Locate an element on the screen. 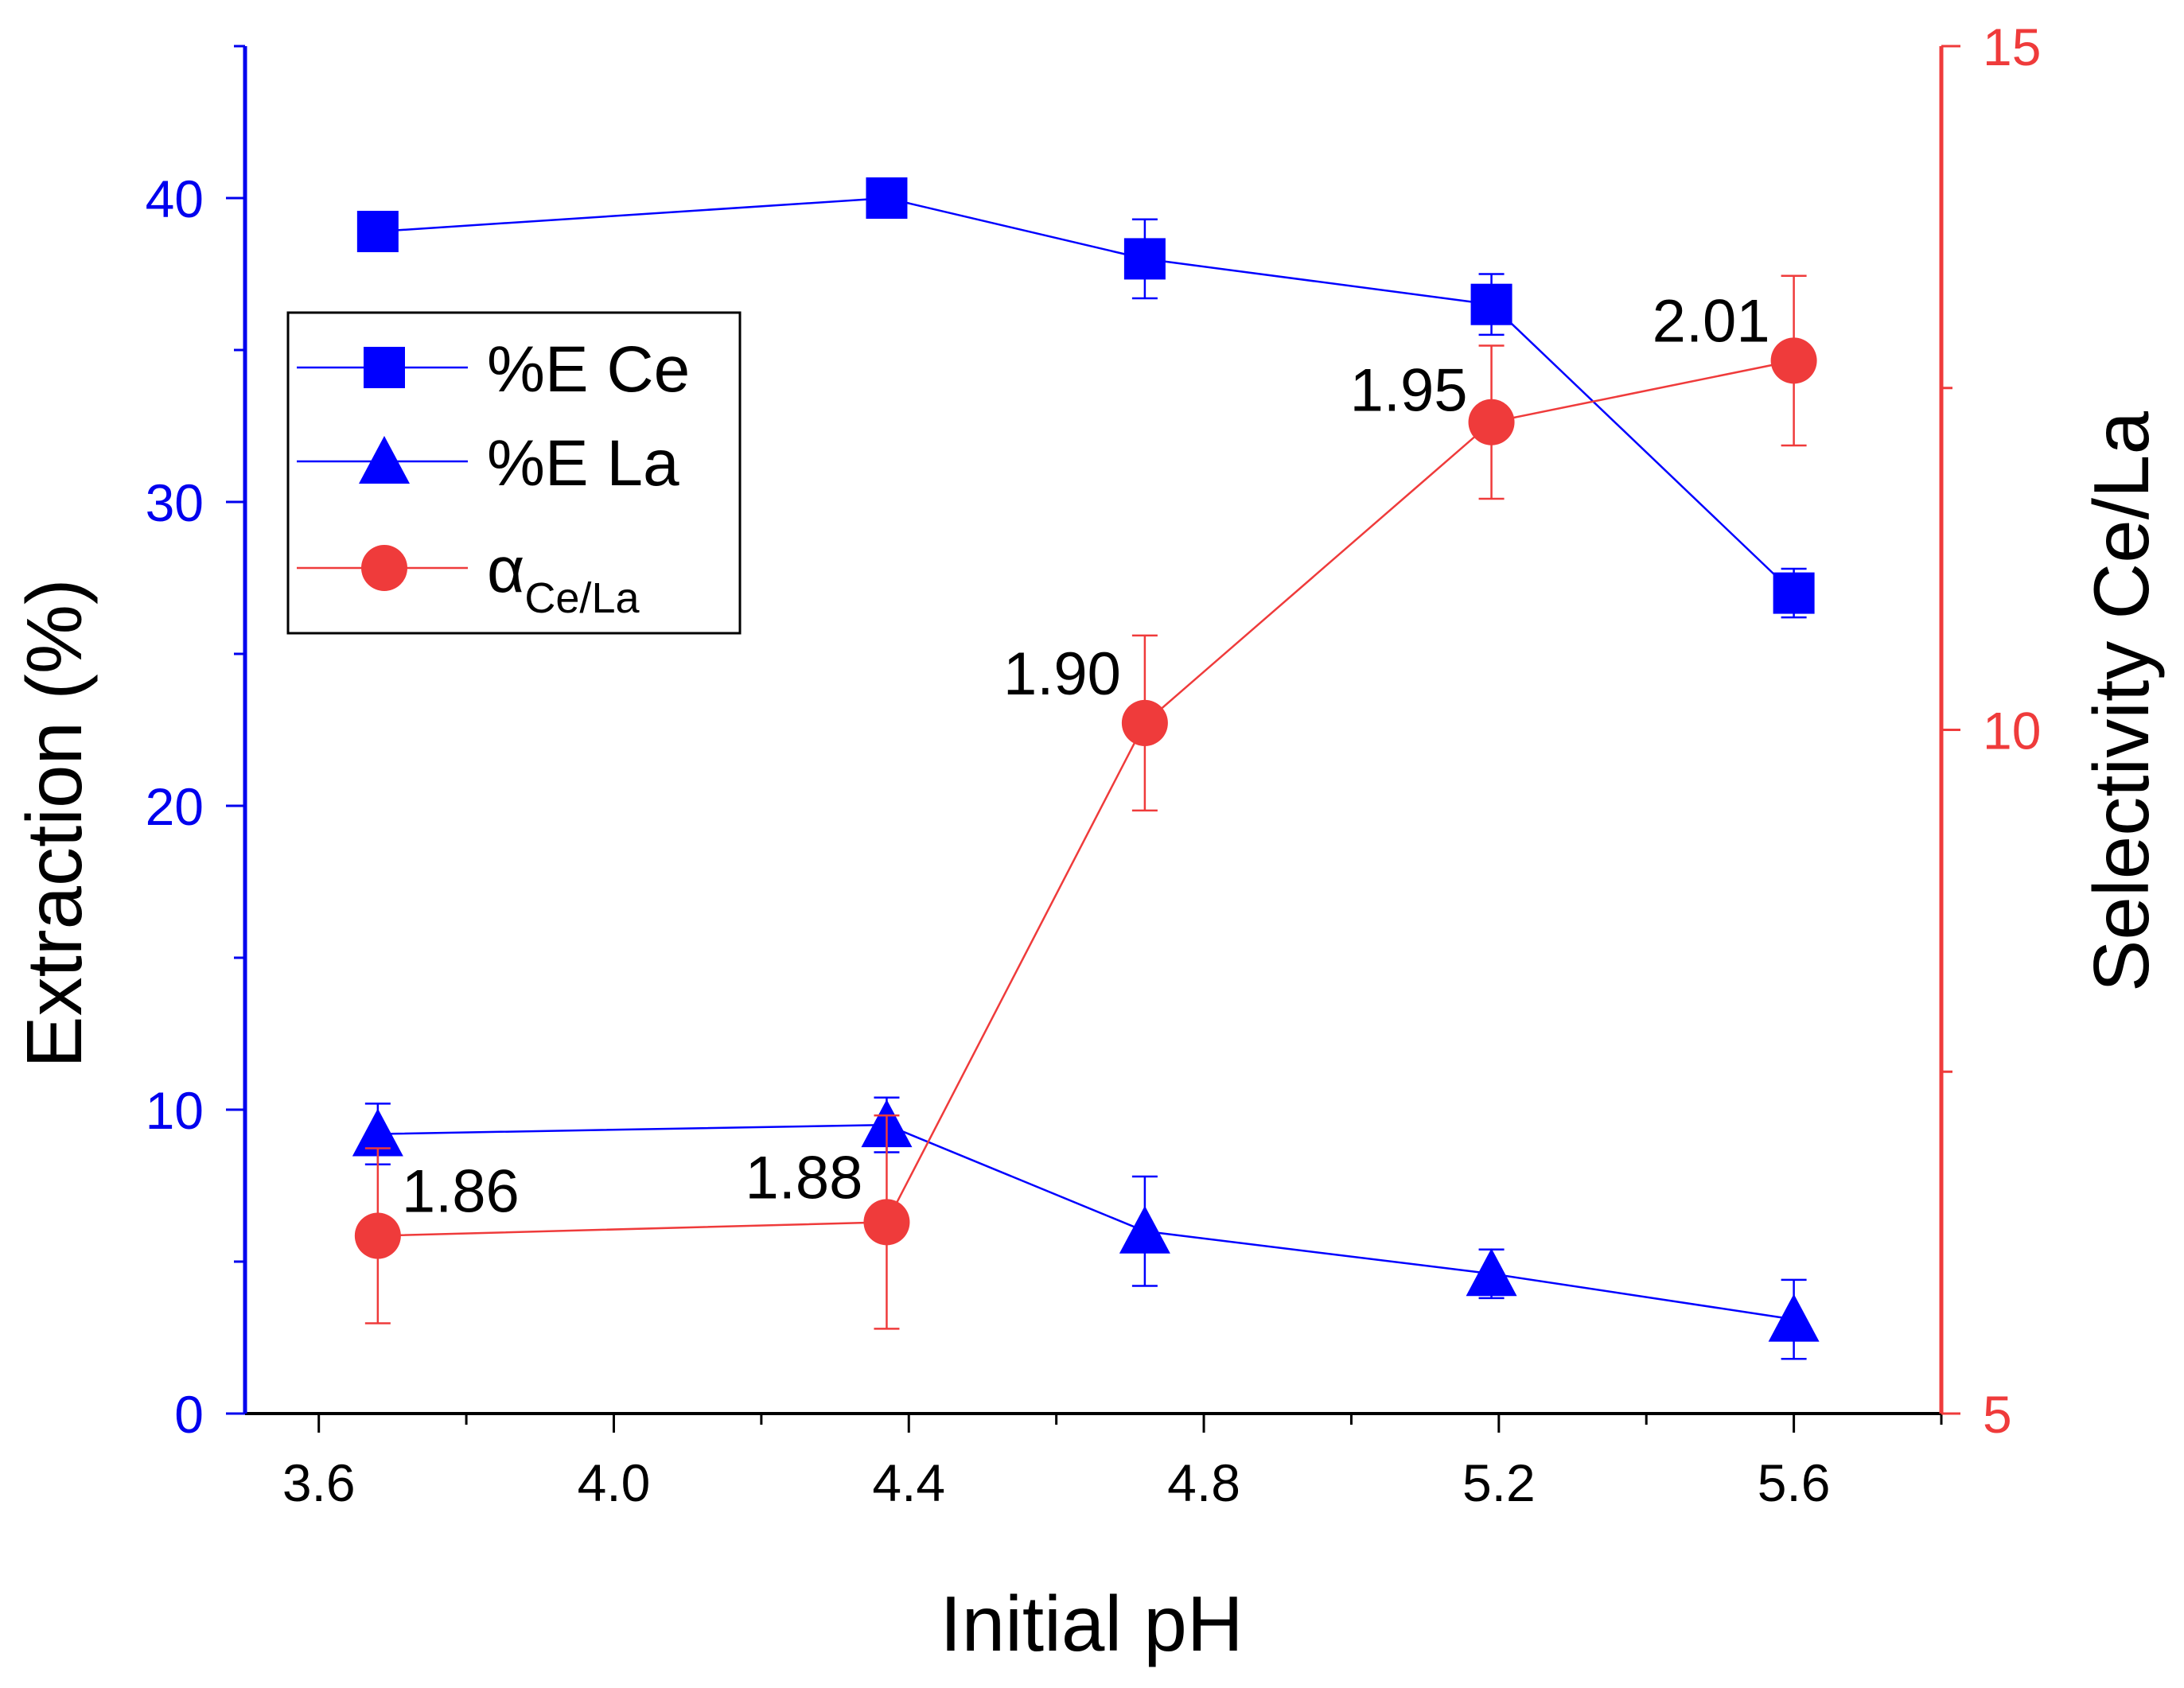 Image resolution: width=2184 pixels, height=1688 pixels. x-axis-title: Initial pH is located at coordinates (1091, 1624).